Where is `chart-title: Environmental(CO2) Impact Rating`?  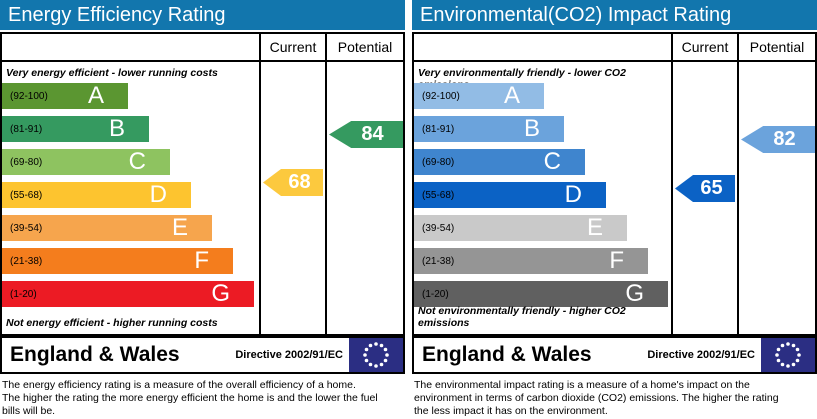 chart-title: Environmental(CO2) Impact Rating is located at coordinates (614, 15).